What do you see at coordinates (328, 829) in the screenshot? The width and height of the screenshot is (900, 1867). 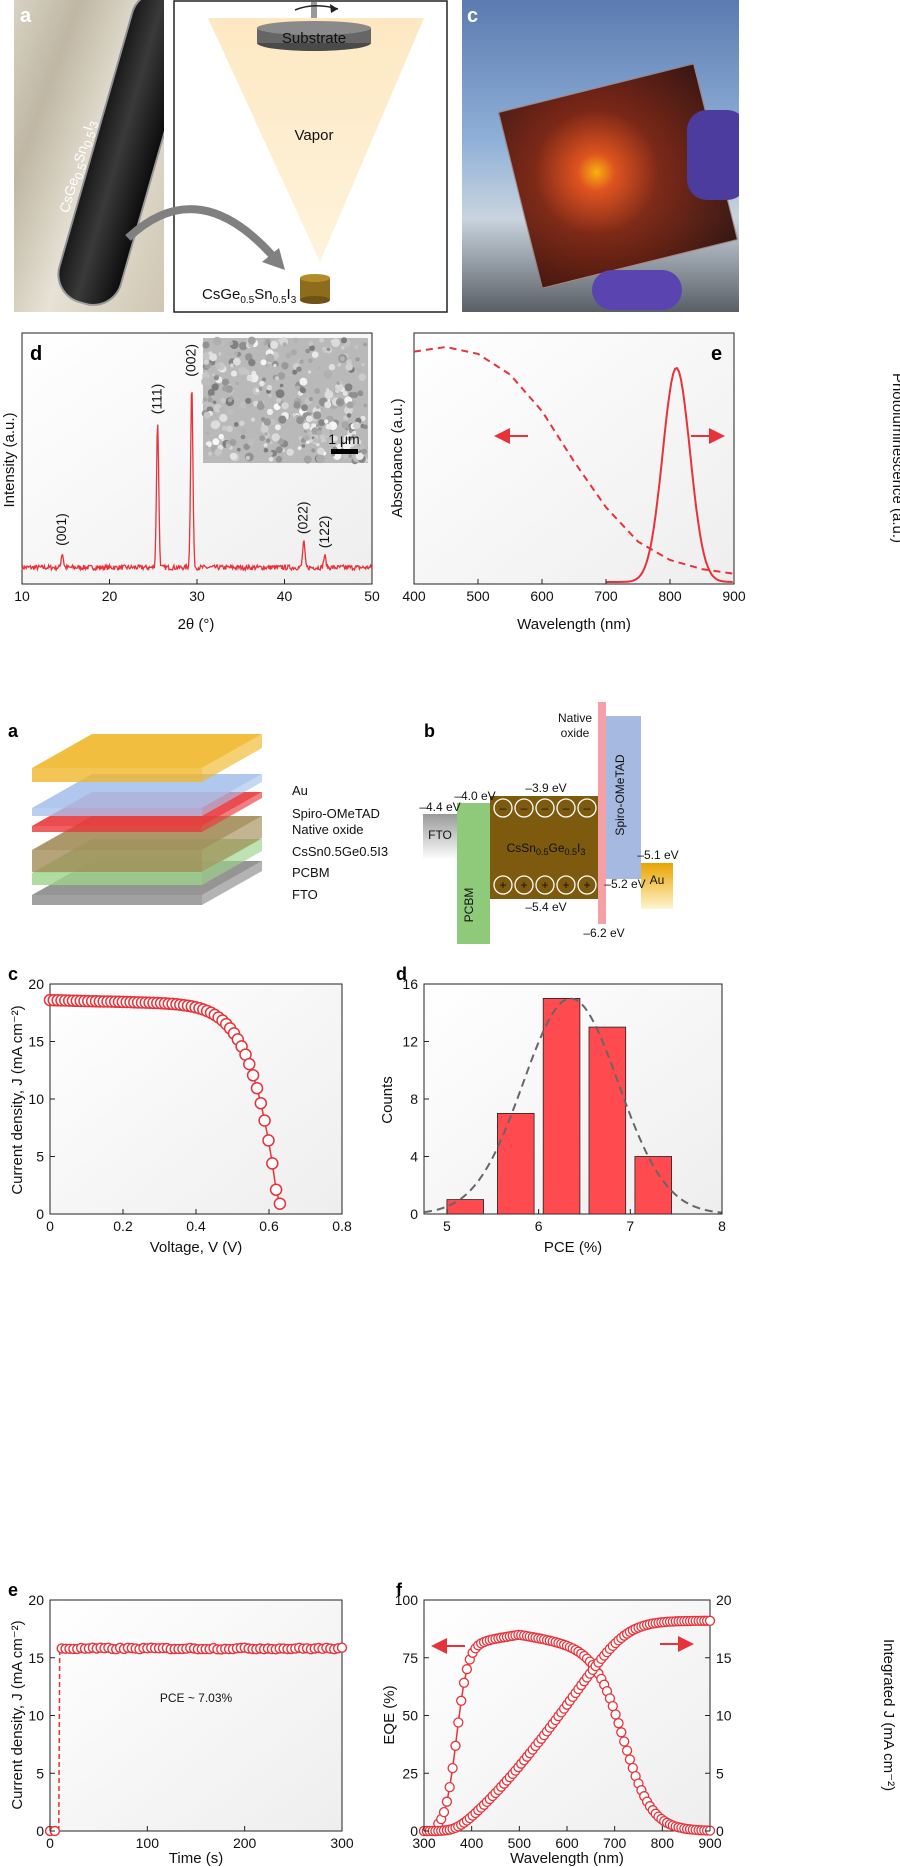 I see `stack-label: Native oxide` at bounding box center [328, 829].